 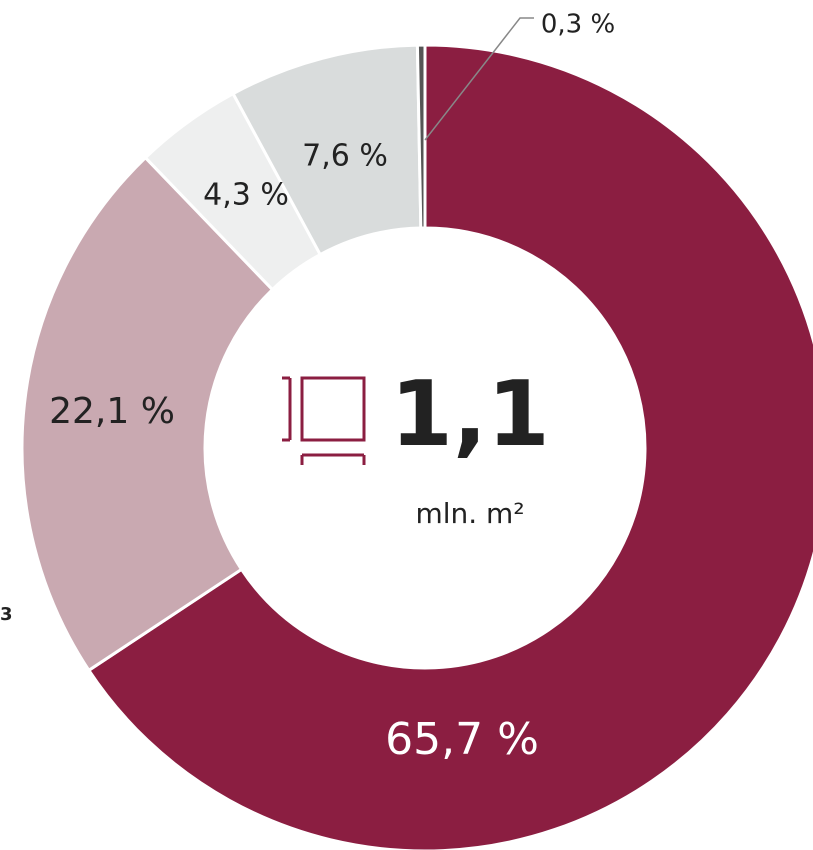 What do you see at coordinates (469, 513) in the screenshot?
I see `center-unit: mln. m²` at bounding box center [469, 513].